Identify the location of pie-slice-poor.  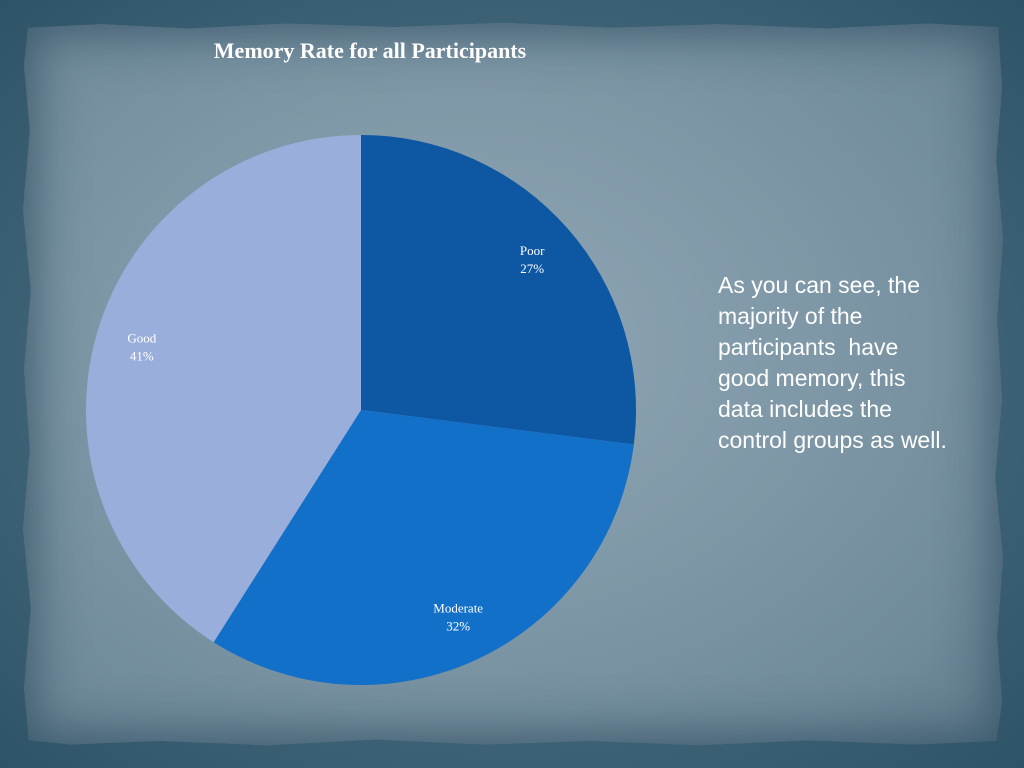
(498, 290).